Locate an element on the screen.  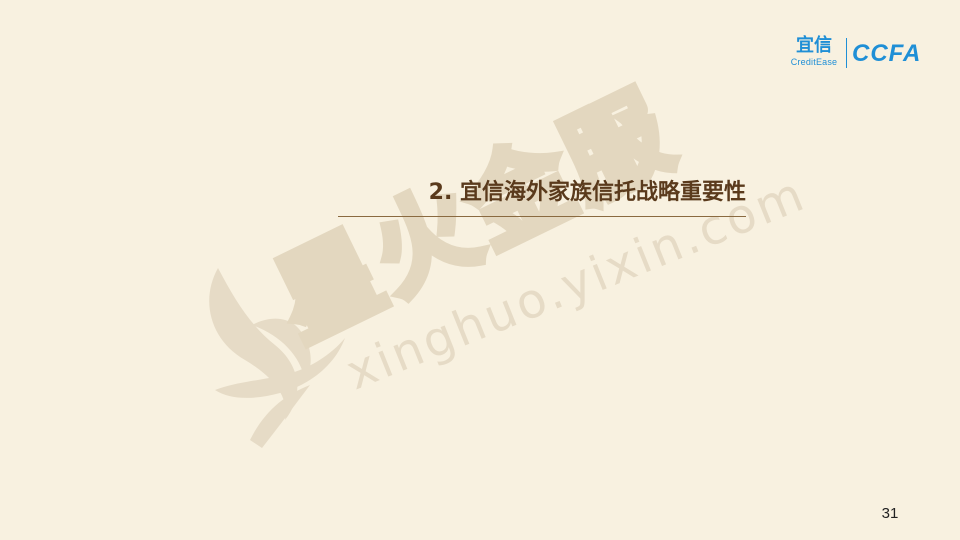
header-logo: 宜信 CreditEase CCFA is located at coordinates (861, 54).